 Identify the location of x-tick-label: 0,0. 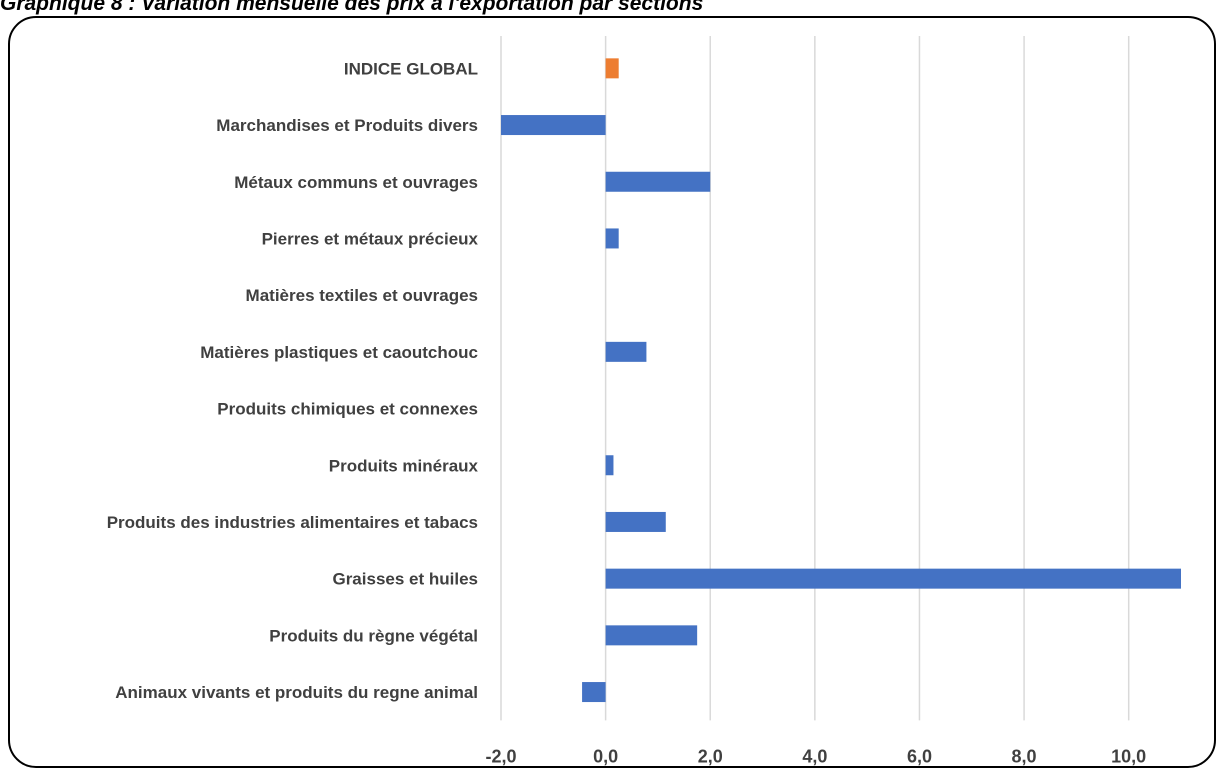
(605, 756).